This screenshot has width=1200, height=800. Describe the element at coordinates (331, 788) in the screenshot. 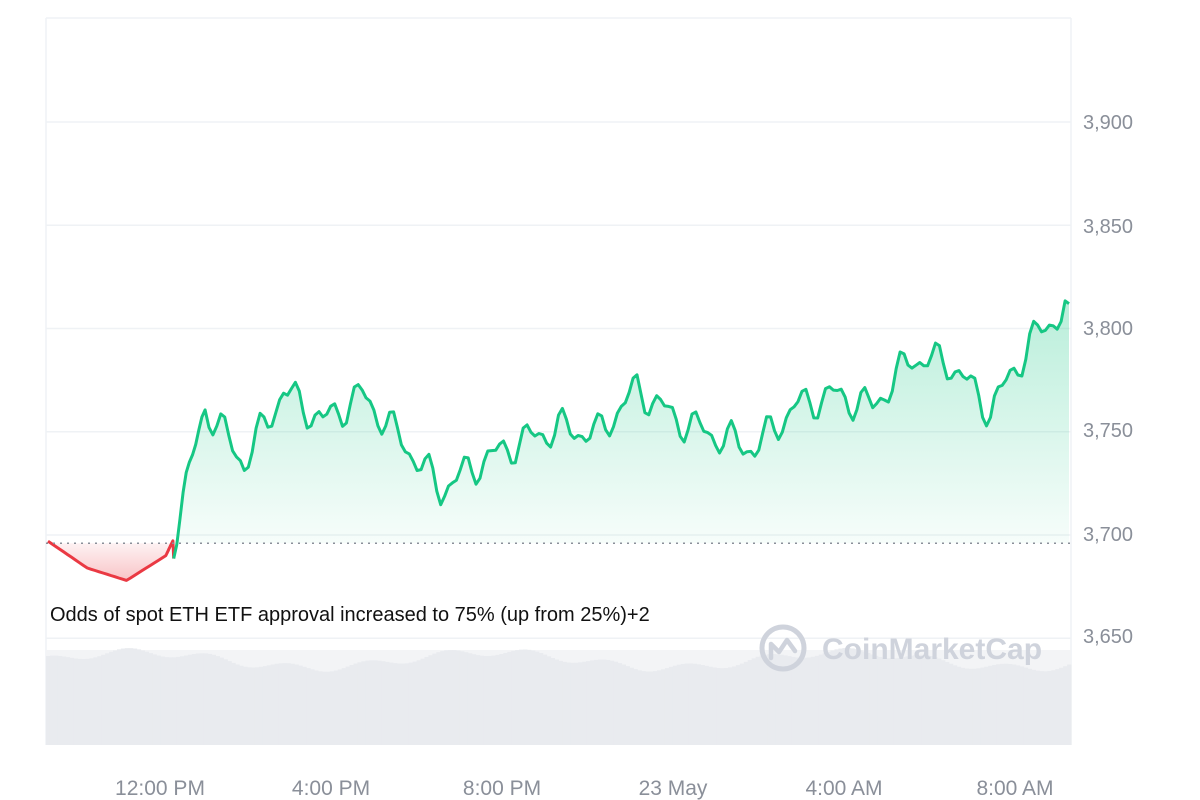

I see `x-tick-label: 4:00 PM` at that location.